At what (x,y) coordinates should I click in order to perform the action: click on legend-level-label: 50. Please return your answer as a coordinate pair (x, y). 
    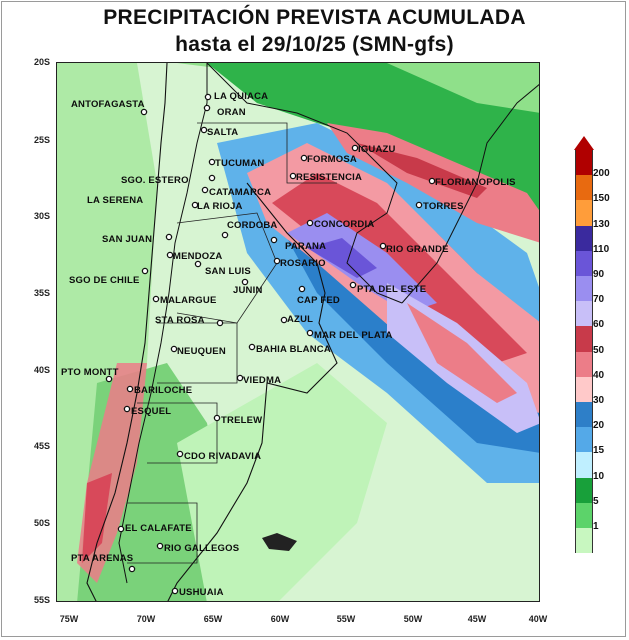
    Looking at the image, I should click on (599, 350).